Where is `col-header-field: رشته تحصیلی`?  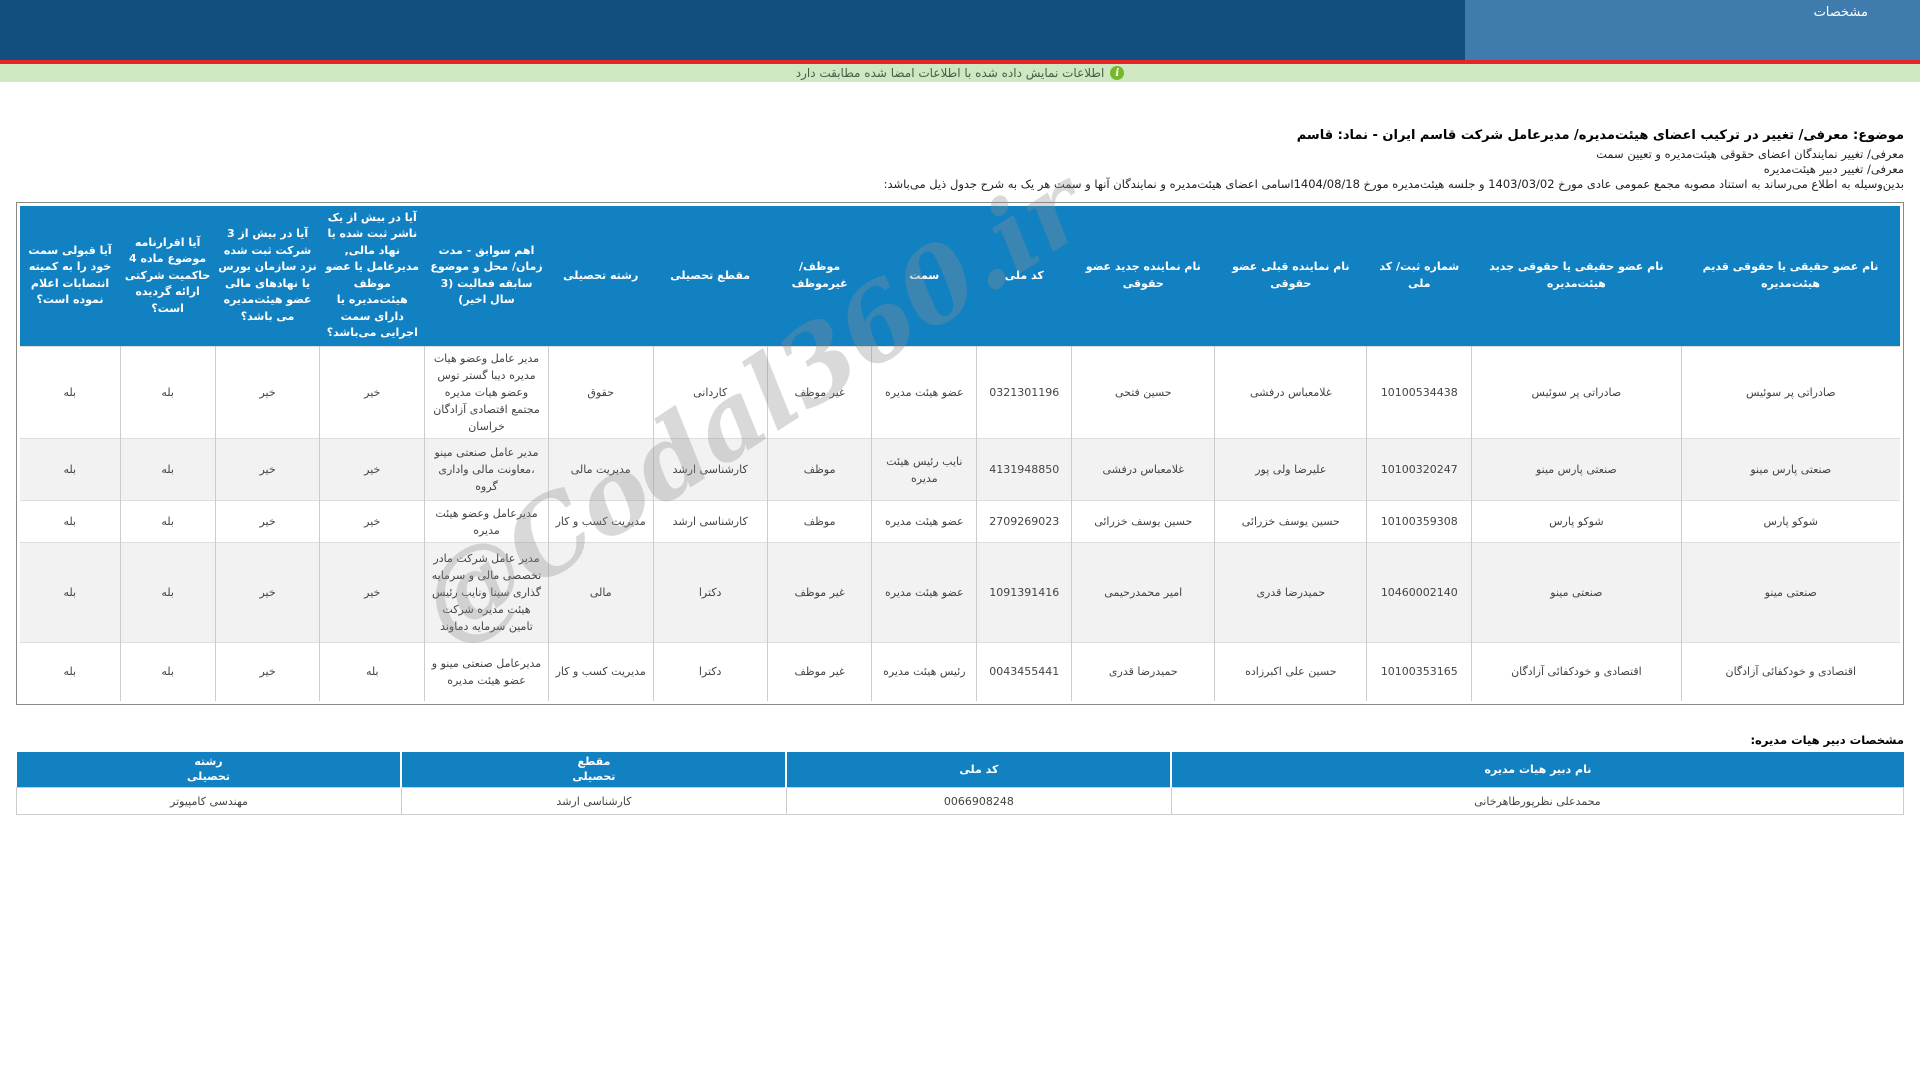
col-header-field: رشته تحصیلی is located at coordinates (601, 276).